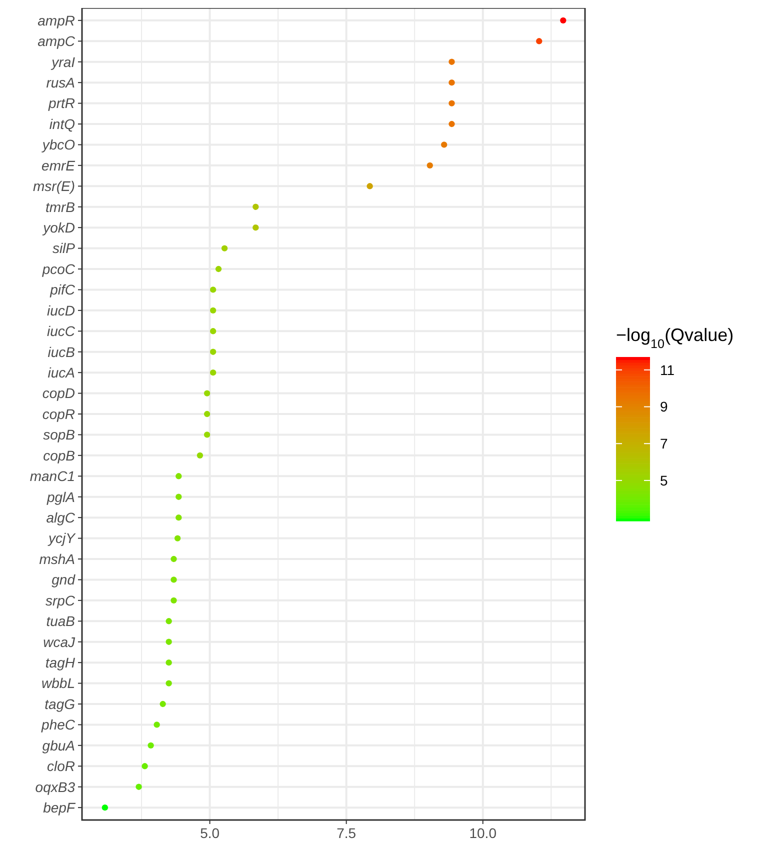 The height and width of the screenshot is (850, 764). What do you see at coordinates (59, 807) in the screenshot?
I see `y-tick-label: bepF` at bounding box center [59, 807].